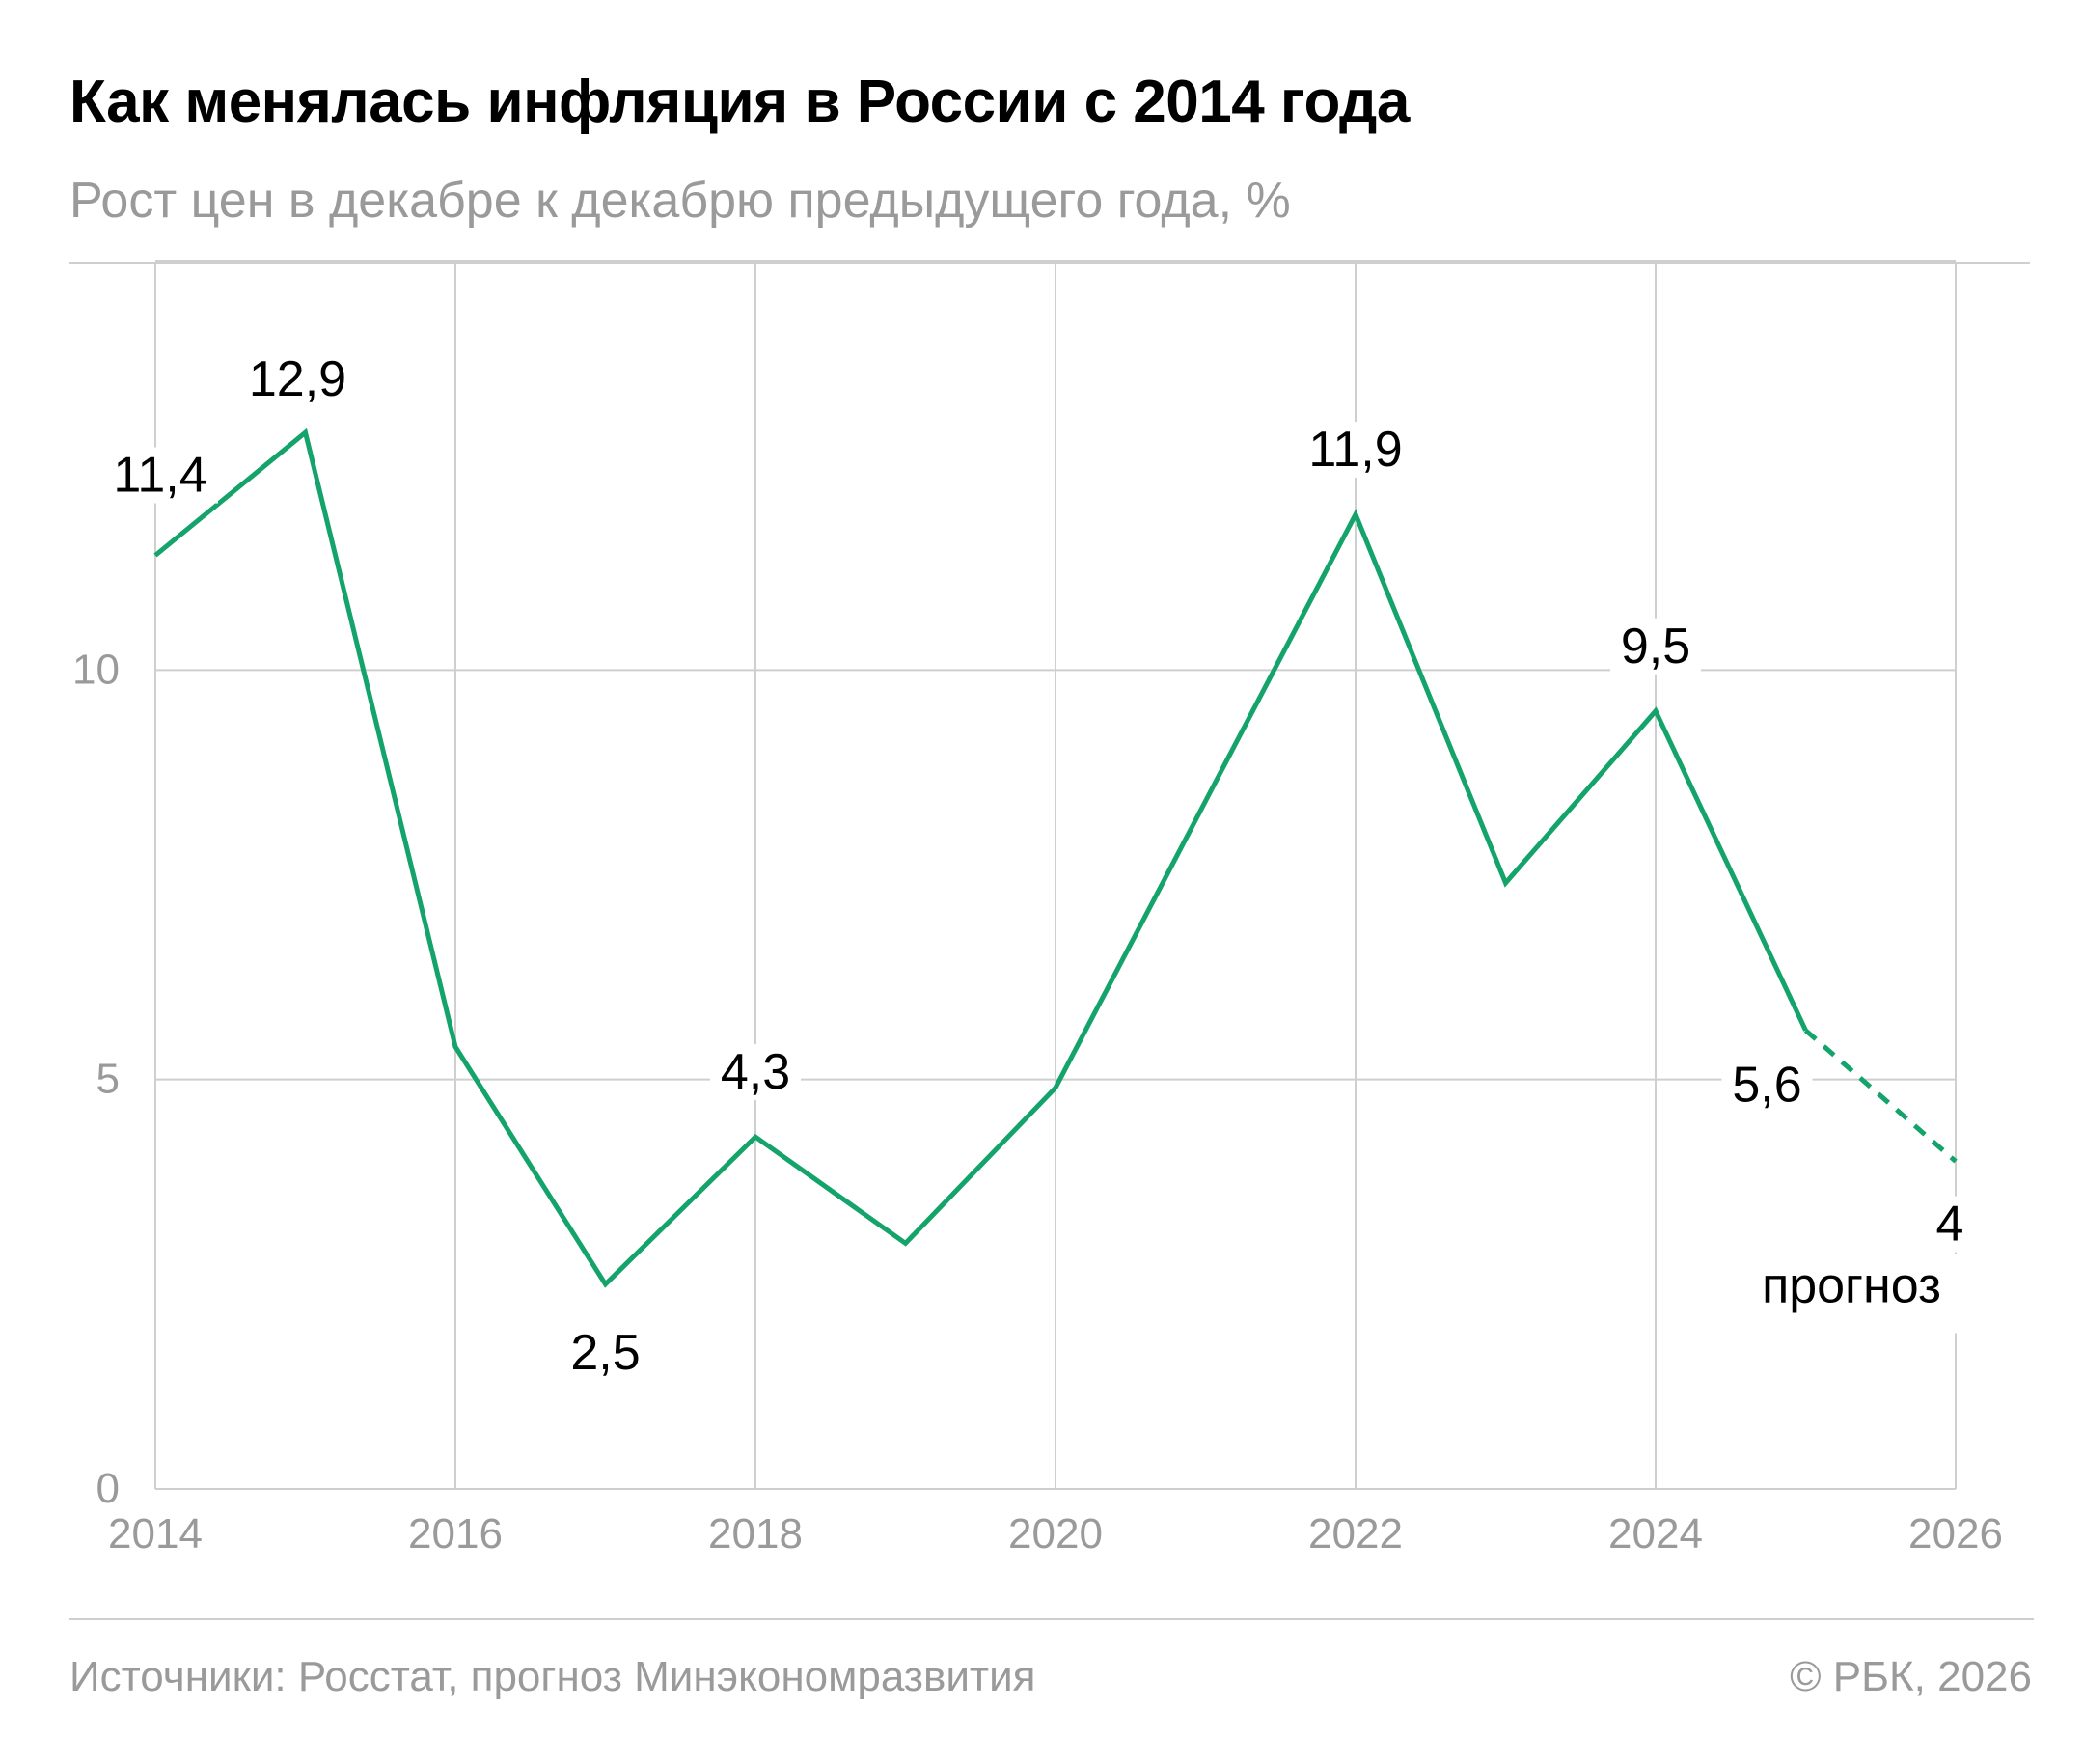 The height and width of the screenshot is (1764, 2084). What do you see at coordinates (1655, 1533) in the screenshot?
I see `x-tick-label: 2024` at bounding box center [1655, 1533].